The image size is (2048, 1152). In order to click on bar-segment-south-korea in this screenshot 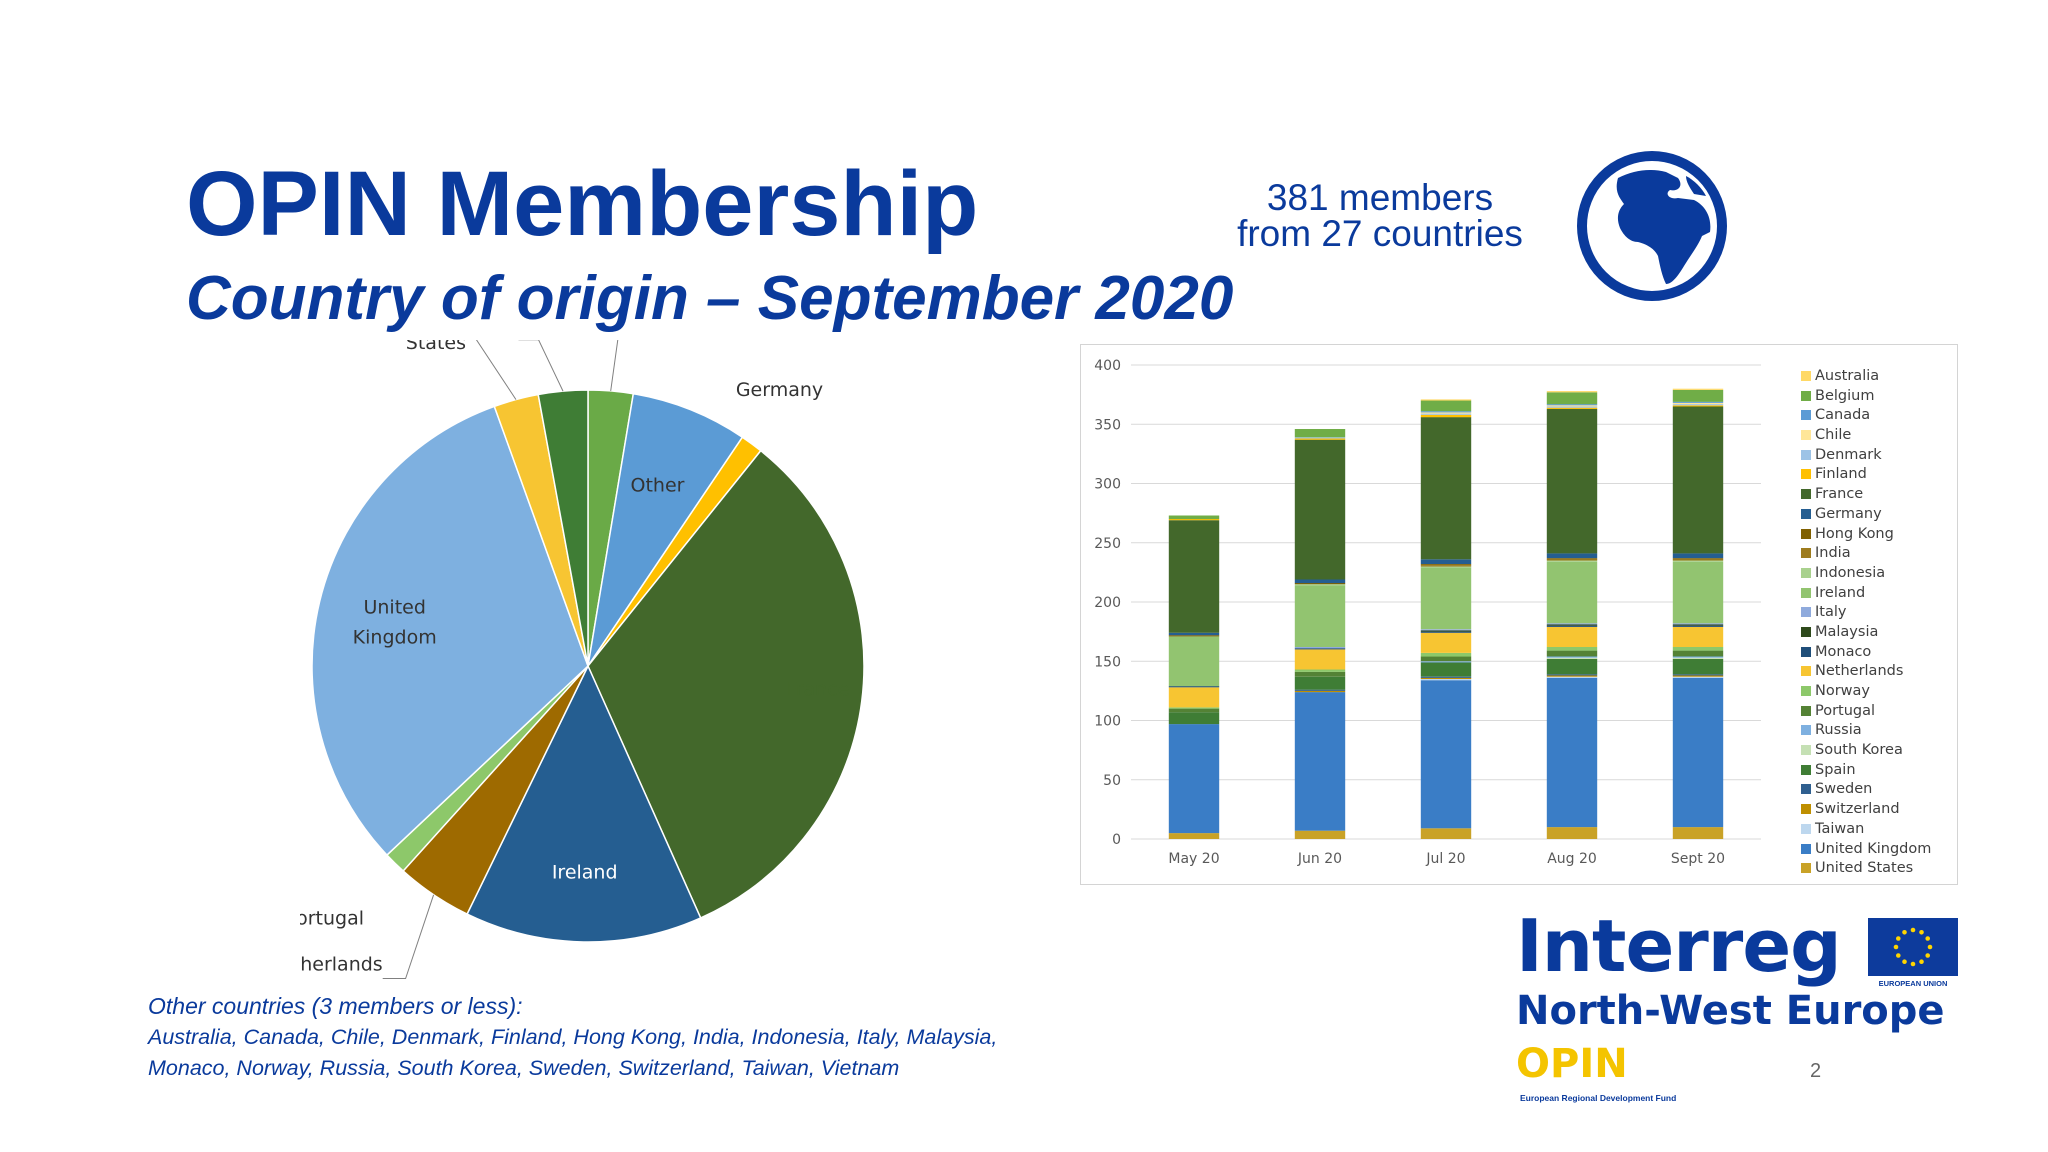, I will do `click(1698, 658)`.